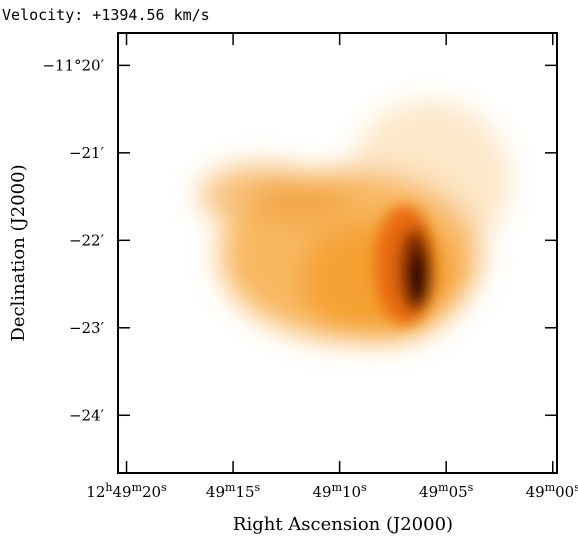 The image size is (578, 539). What do you see at coordinates (87, 240) in the screenshot?
I see `y-tick-label: −22′` at bounding box center [87, 240].